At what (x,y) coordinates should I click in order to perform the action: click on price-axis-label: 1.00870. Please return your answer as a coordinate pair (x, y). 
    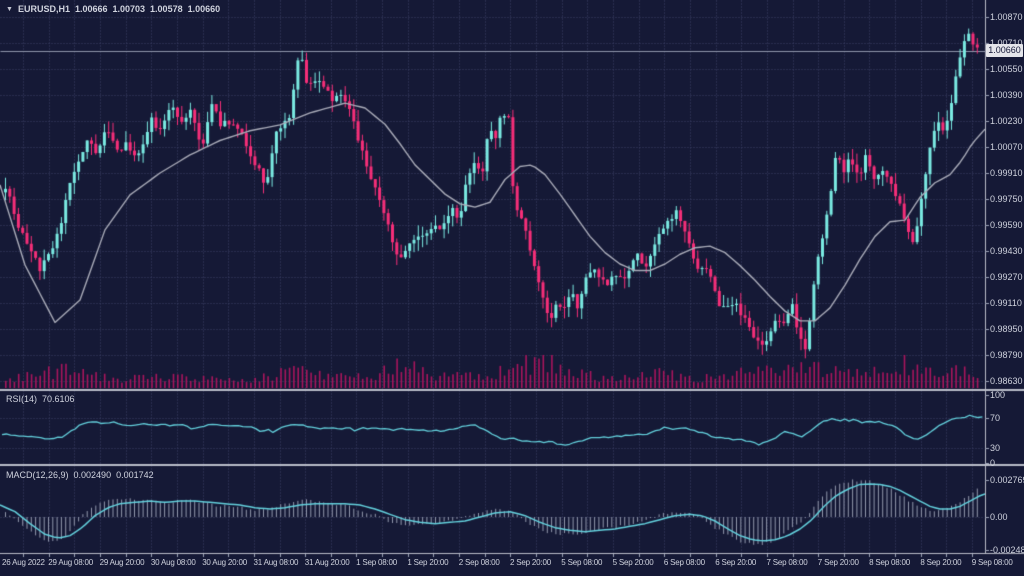
    Looking at the image, I should click on (1006, 17).